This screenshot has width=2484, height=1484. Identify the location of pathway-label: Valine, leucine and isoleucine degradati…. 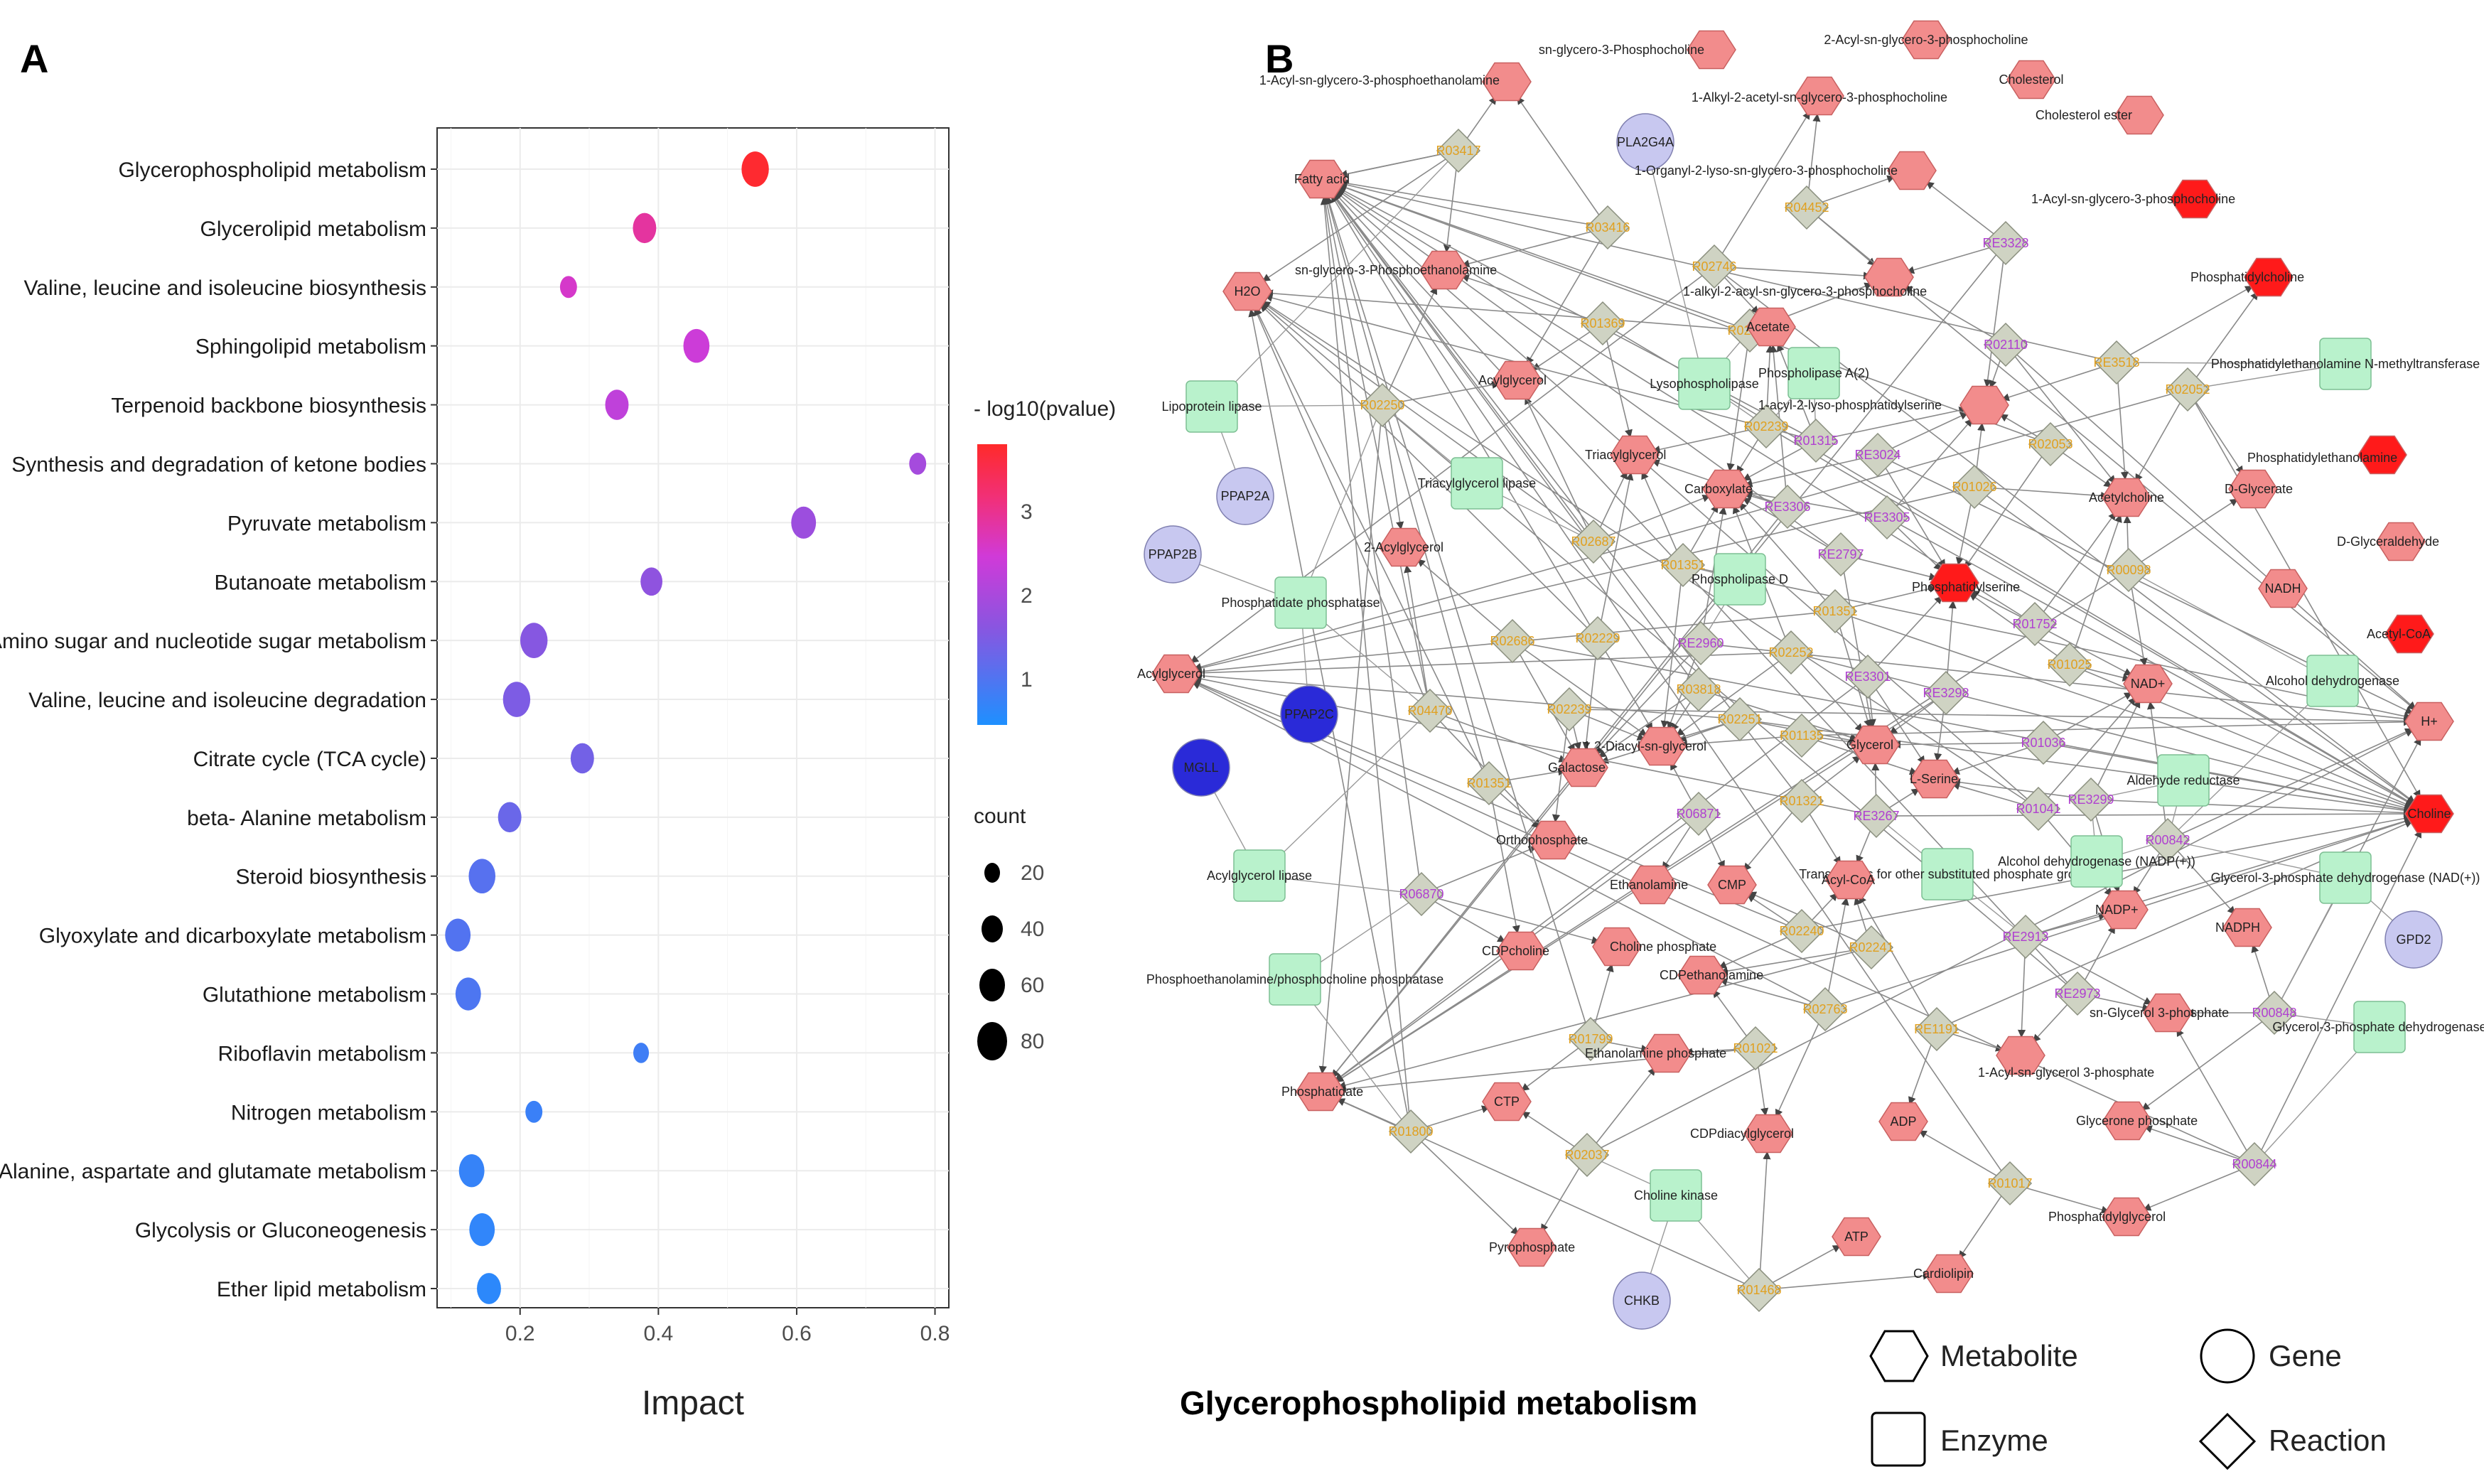
(227, 701).